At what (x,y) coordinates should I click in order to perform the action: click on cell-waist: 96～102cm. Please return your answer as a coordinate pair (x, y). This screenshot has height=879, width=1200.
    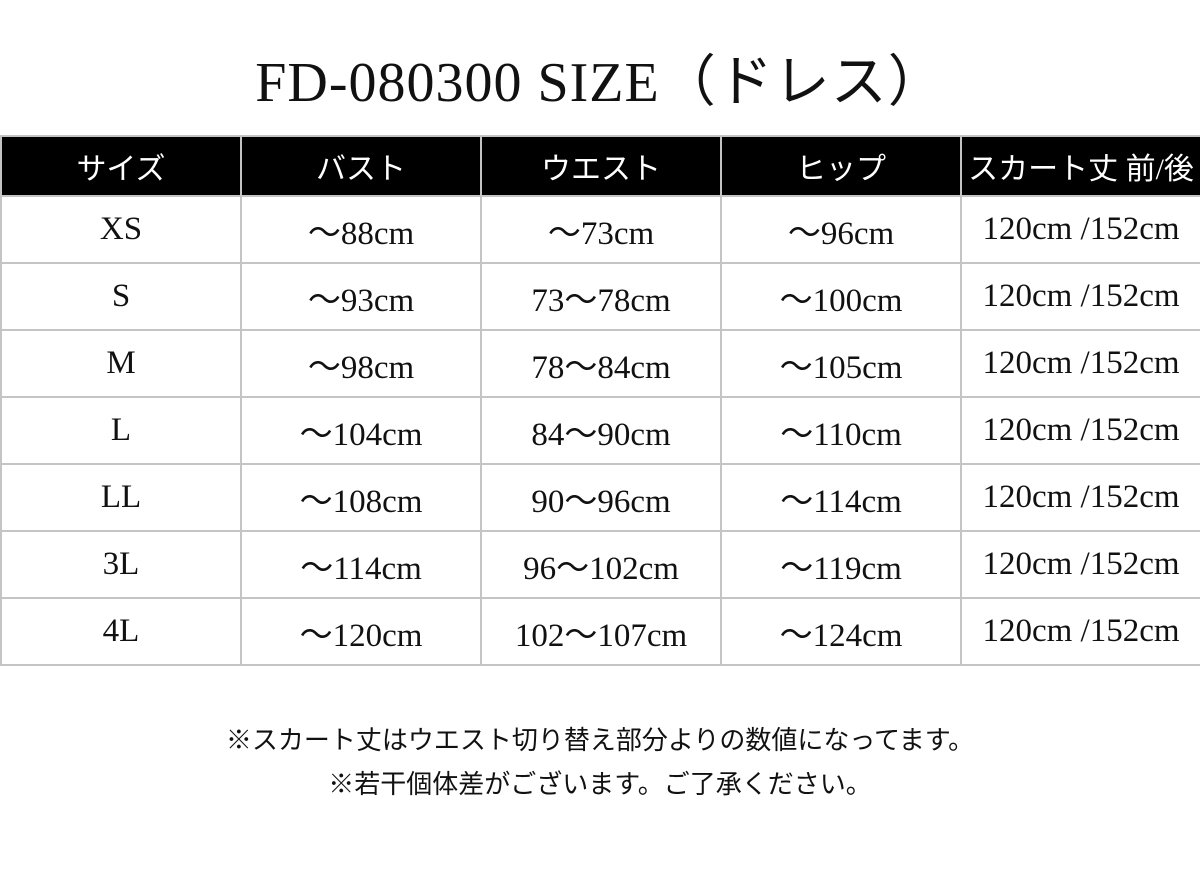
    Looking at the image, I should click on (601, 564).